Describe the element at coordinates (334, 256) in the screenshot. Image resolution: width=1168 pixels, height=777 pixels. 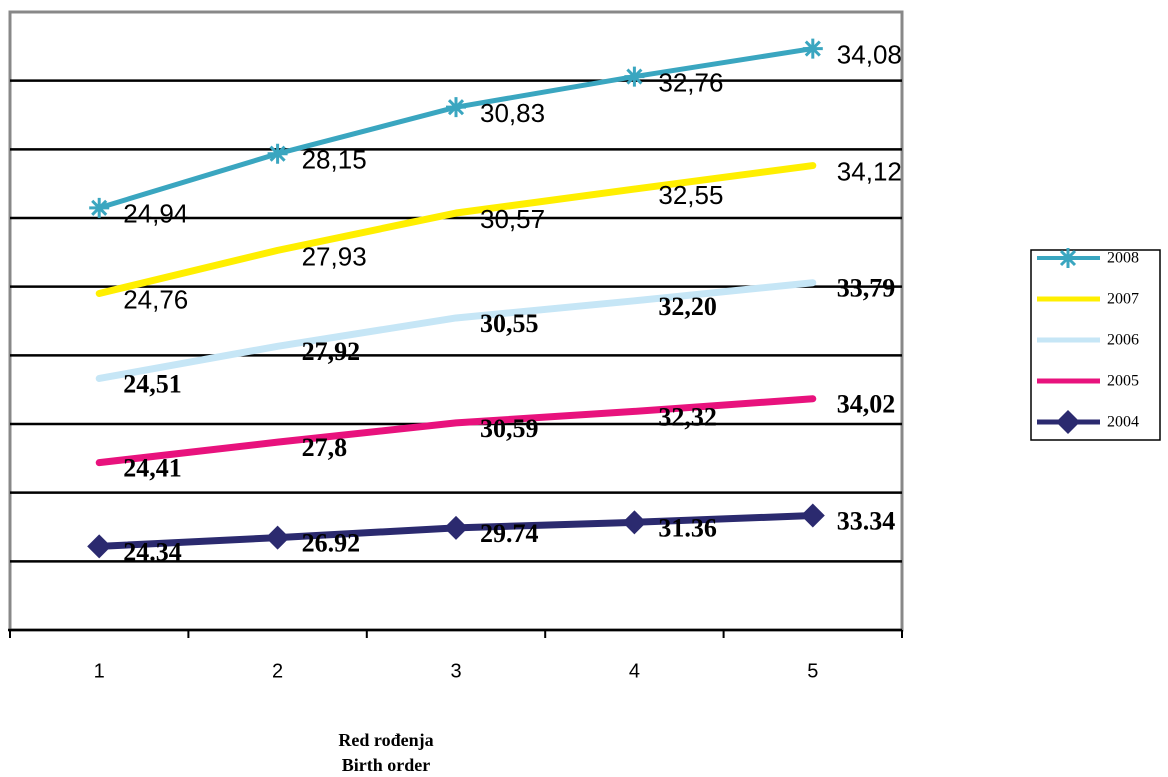
I see `data-label: 27,93` at that location.